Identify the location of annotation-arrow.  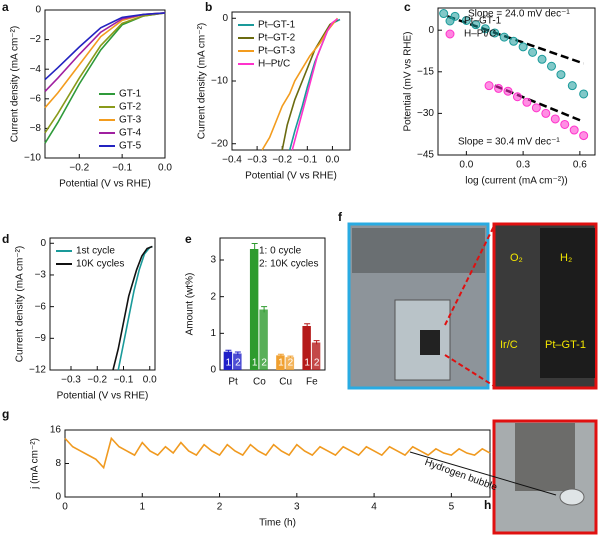
(483, 473).